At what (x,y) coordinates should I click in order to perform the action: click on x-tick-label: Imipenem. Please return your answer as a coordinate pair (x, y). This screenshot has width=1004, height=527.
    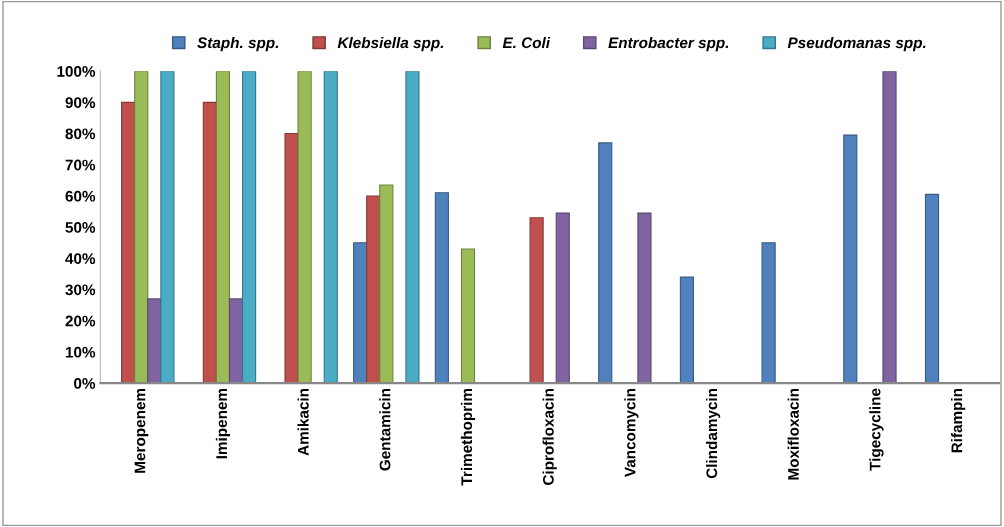
    Looking at the image, I should click on (223, 423).